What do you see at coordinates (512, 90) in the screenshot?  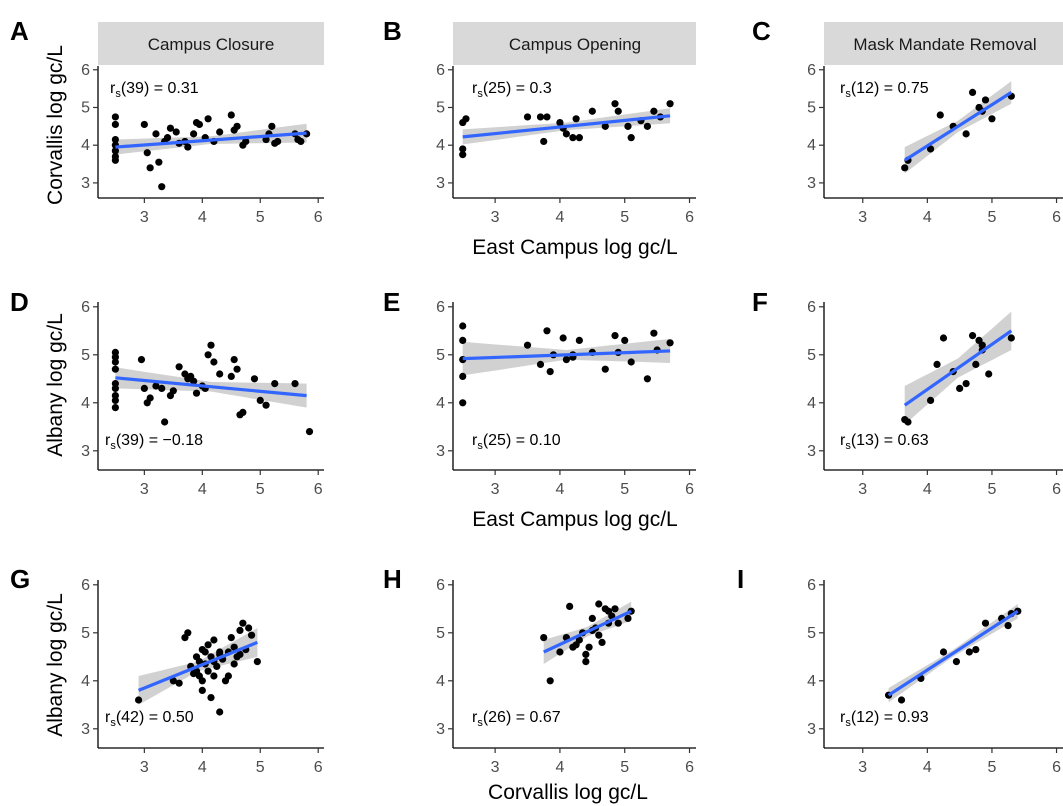 I see `correlation-annotation-b: rs(25) = 0.3` at bounding box center [512, 90].